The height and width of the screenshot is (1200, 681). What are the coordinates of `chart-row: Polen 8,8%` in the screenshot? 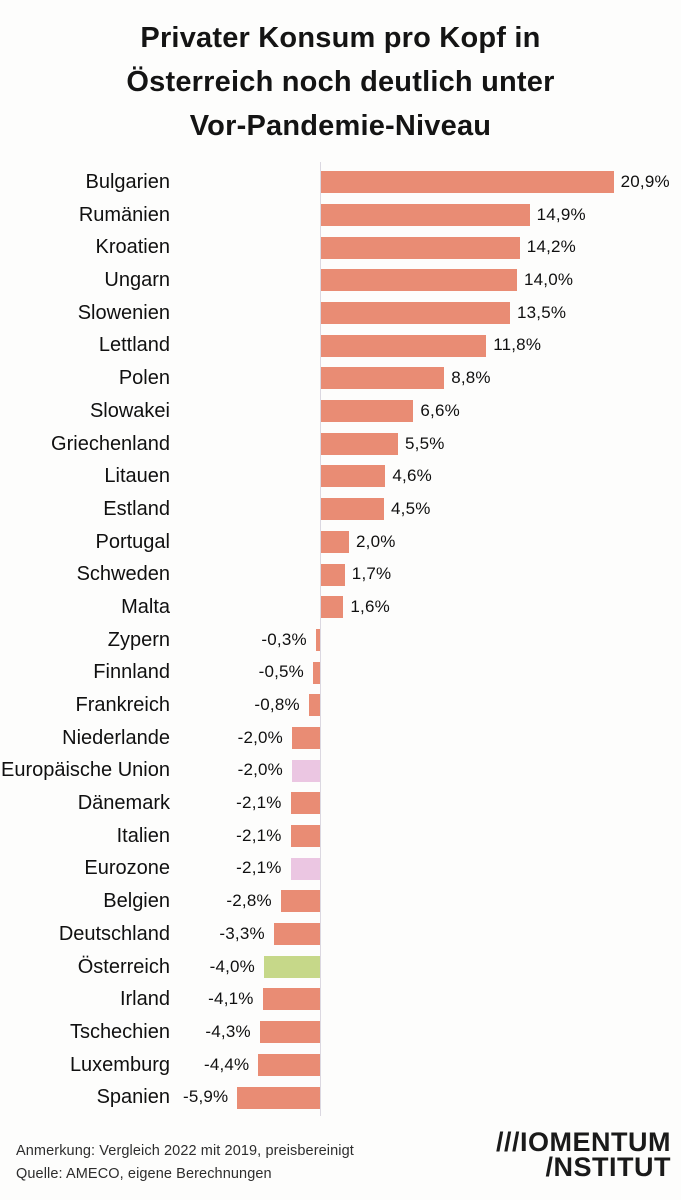 It's located at (340, 378).